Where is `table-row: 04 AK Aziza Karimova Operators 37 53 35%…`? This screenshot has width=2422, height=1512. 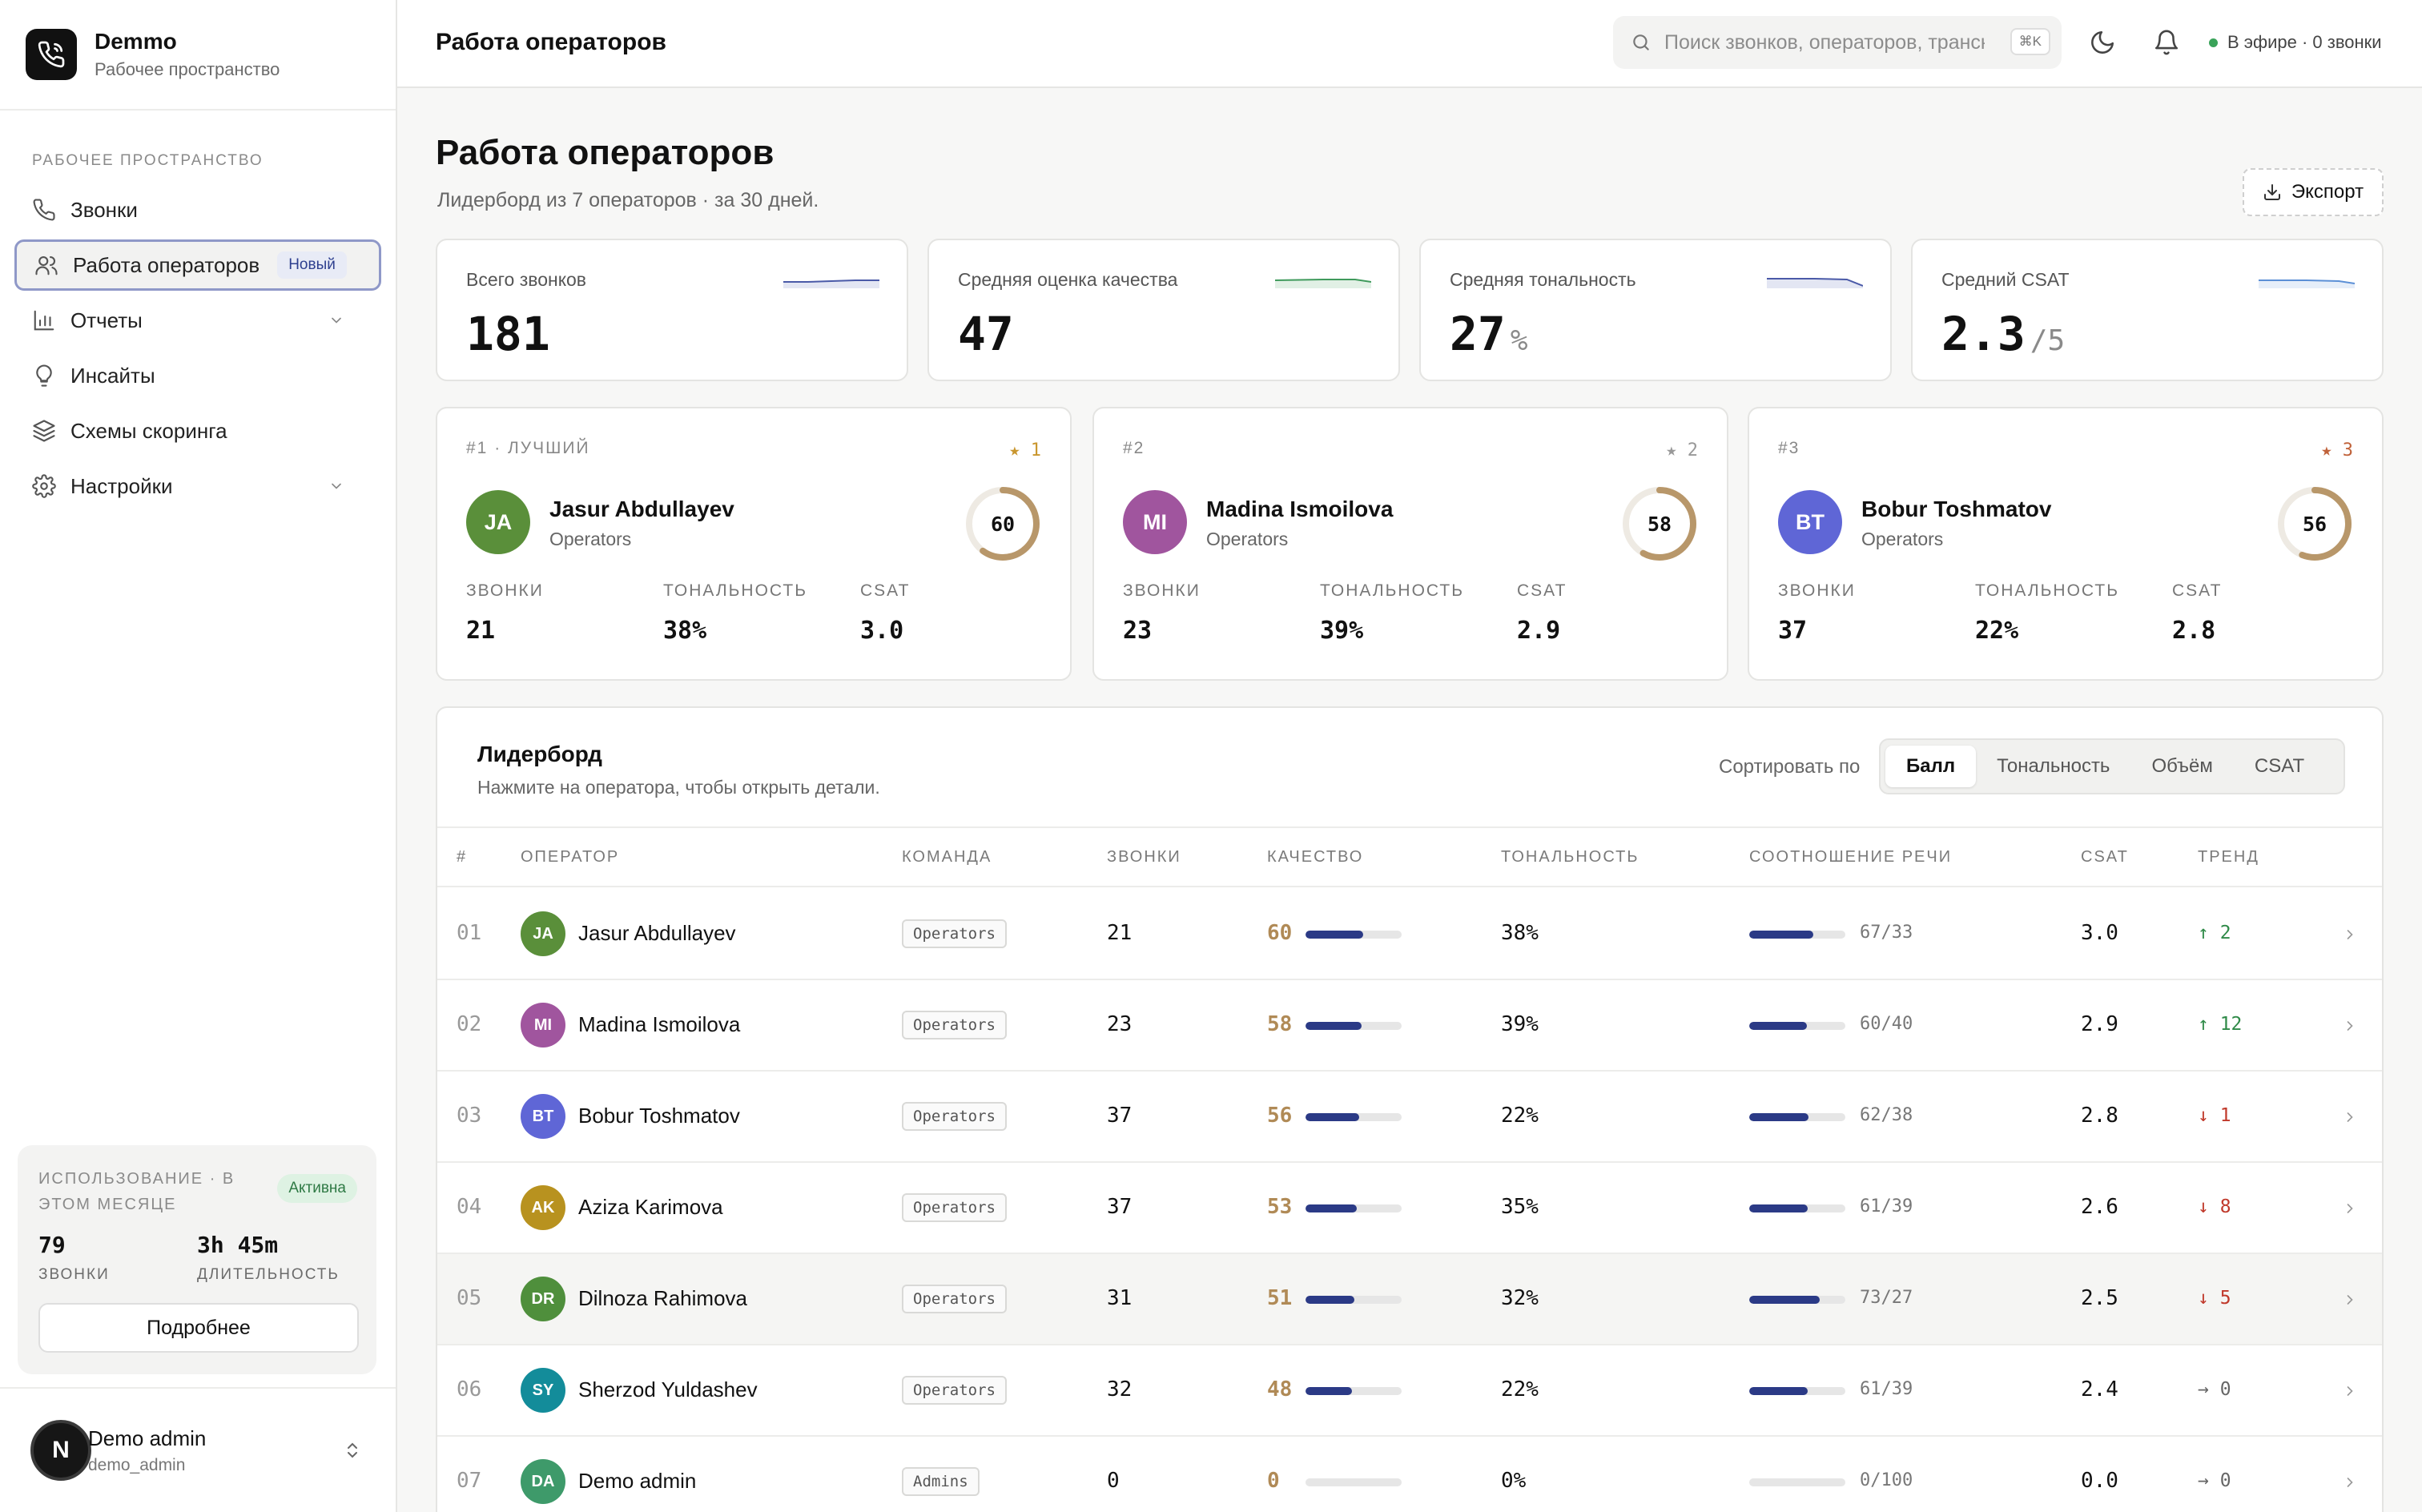 table-row: 04 AK Aziza Karimova Operators 37 53 35%… is located at coordinates (1409, 1208).